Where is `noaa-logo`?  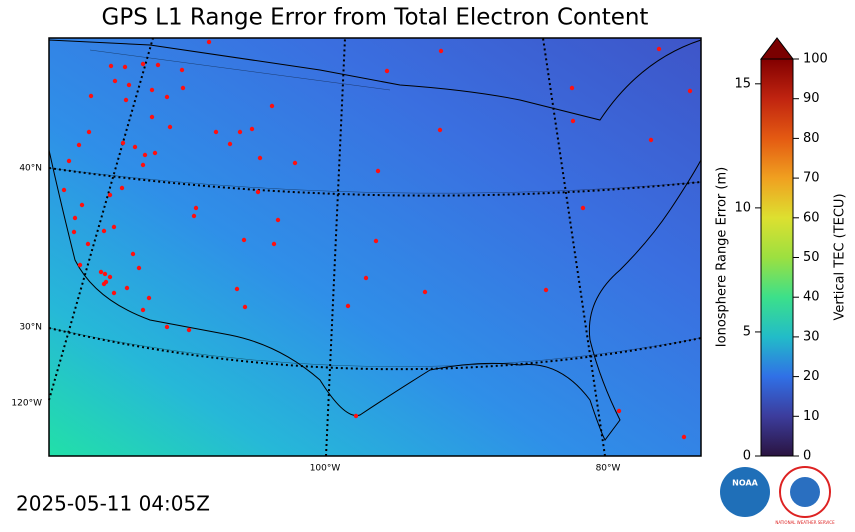 noaa-logo is located at coordinates (745, 492).